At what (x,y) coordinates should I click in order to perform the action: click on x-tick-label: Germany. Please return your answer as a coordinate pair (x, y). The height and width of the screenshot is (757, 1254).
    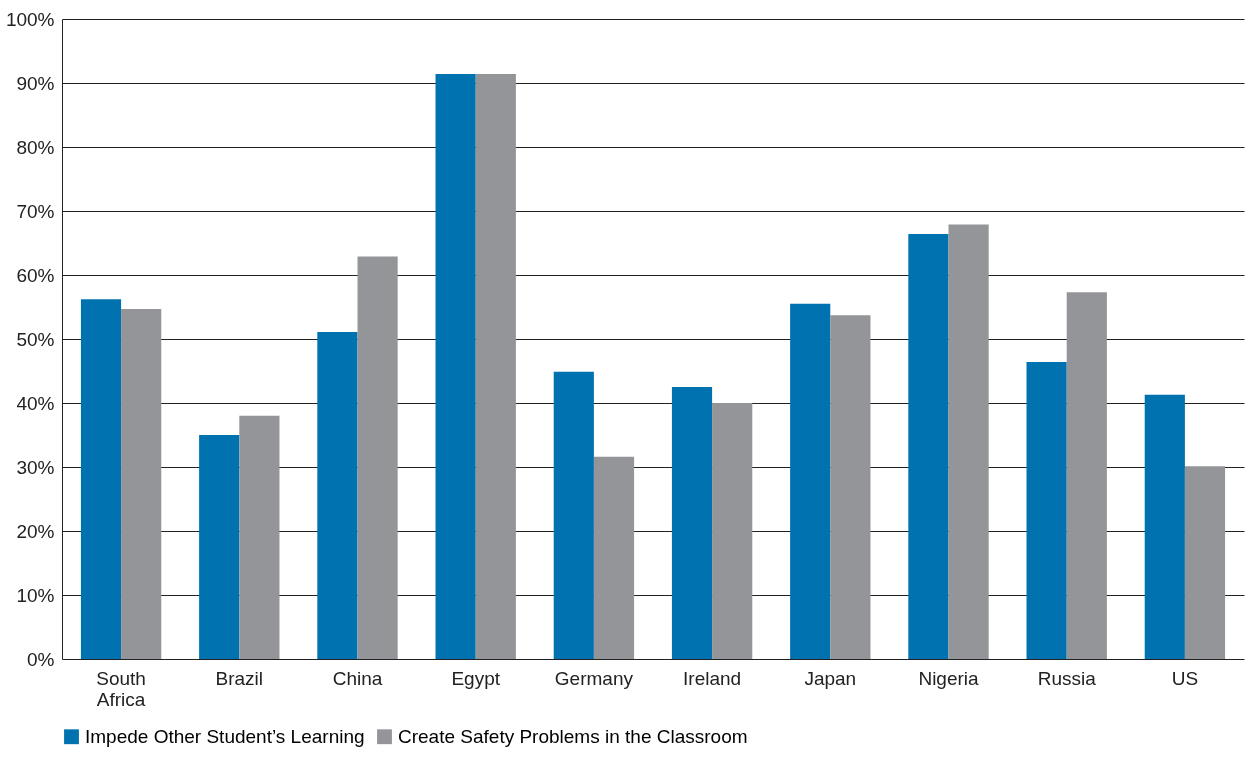
    Looking at the image, I should click on (594, 678).